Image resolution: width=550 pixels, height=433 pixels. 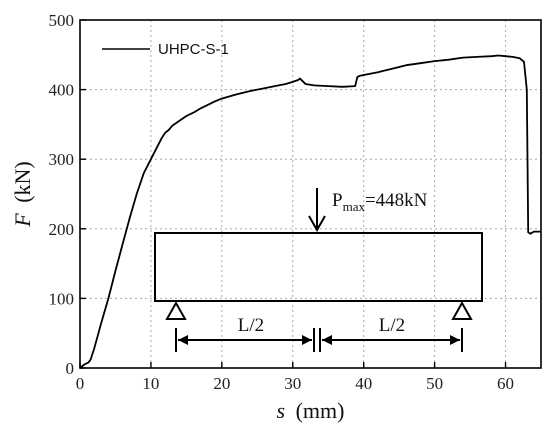 What do you see at coordinates (62, 90) in the screenshot?
I see `y-tick-label: 400` at bounding box center [62, 90].